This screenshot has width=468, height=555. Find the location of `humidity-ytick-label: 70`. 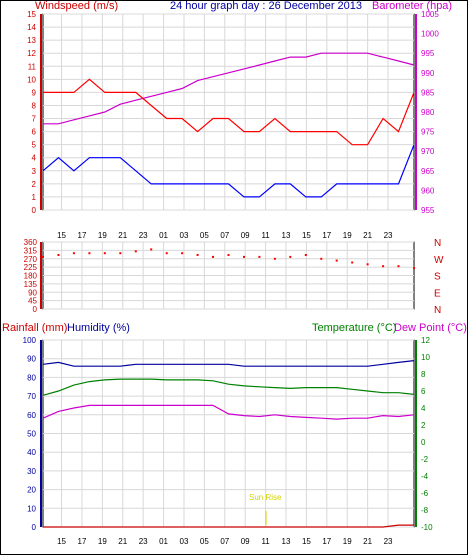

humidity-ytick-label: 70 is located at coordinates (31, 396).